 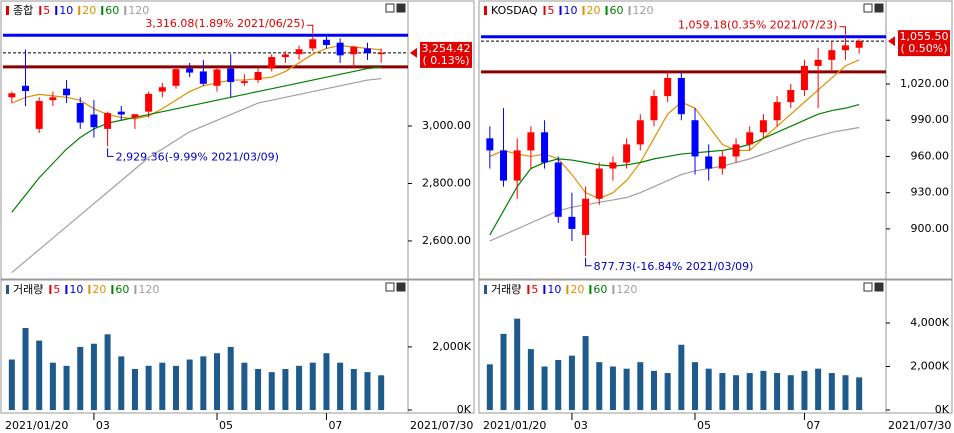 I want to click on last-price-change: ( 0.50%), so click(x=923, y=48).